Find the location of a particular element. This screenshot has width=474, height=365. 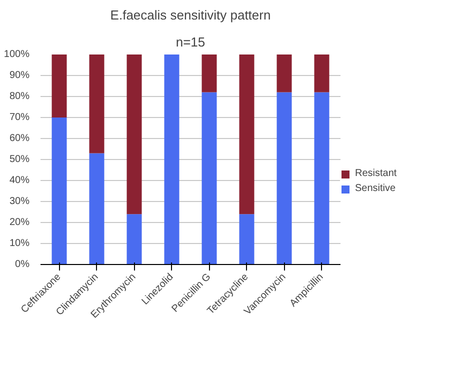

y-tick-label: 100% is located at coordinates (17, 54).